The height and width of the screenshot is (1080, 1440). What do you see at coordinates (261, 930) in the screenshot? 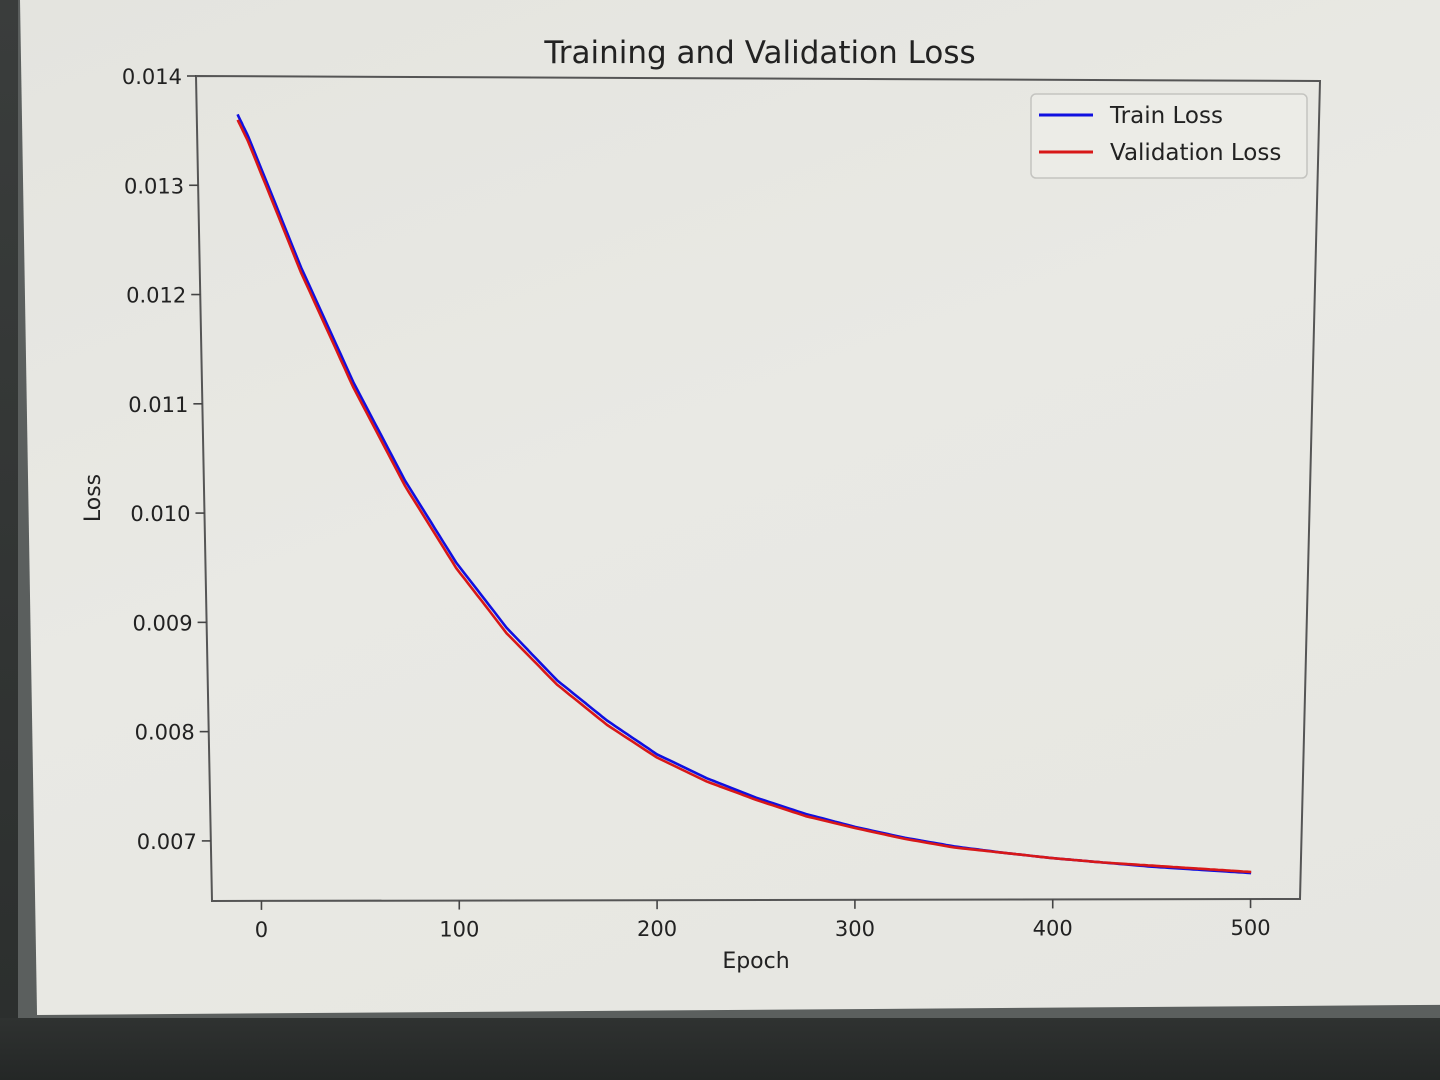
I see `x-tick-label: 0` at bounding box center [261, 930].